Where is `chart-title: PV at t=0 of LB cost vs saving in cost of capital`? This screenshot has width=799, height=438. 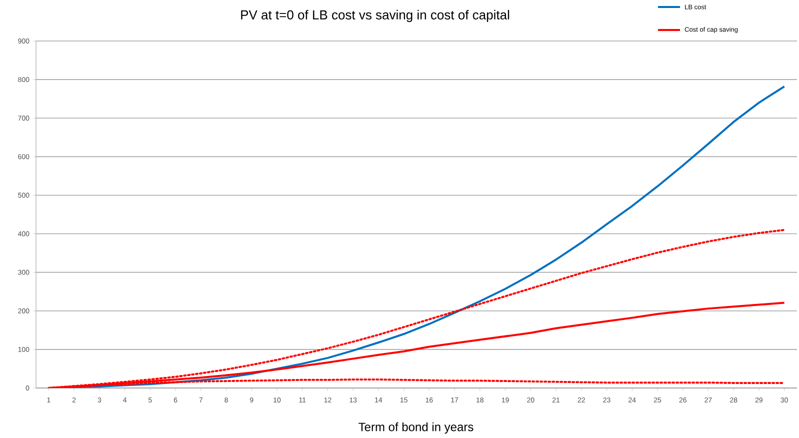 chart-title: PV at t=0 of LB cost vs saving in cost of capital is located at coordinates (375, 16).